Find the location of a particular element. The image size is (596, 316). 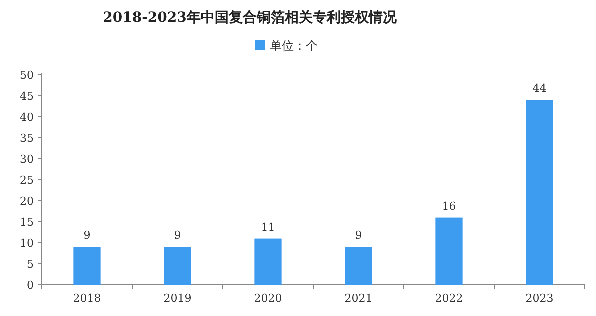

data-label: 44 is located at coordinates (539, 89).